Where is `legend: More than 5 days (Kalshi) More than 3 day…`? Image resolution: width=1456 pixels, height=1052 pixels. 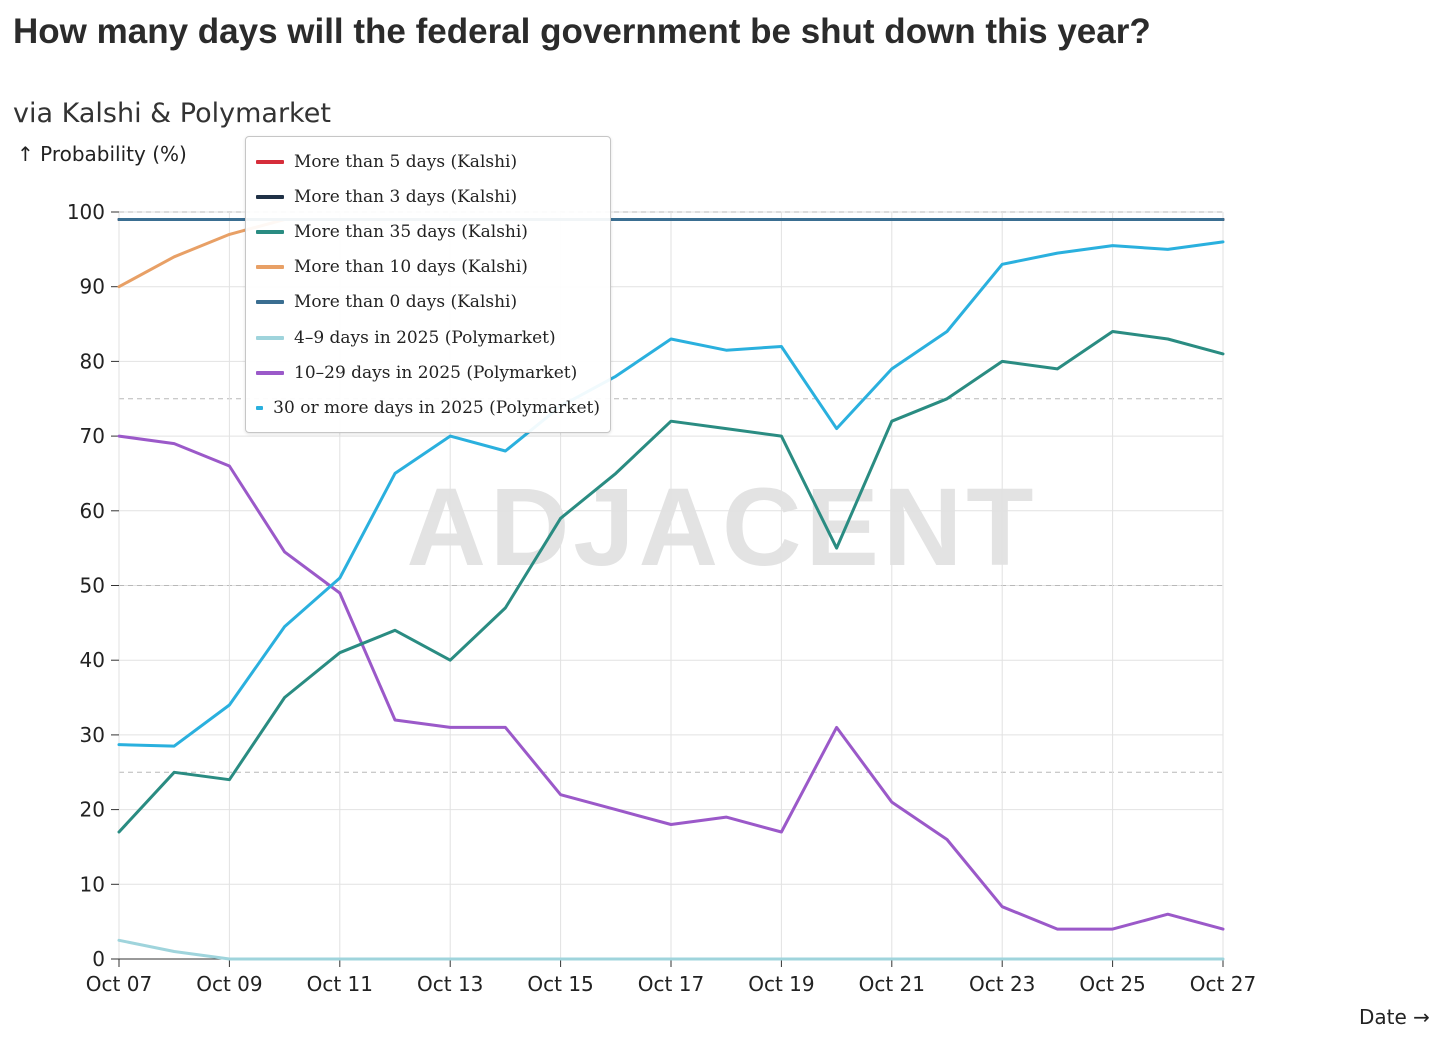
legend: More than 5 days (Kalshi) More than 3 day… is located at coordinates (428, 284).